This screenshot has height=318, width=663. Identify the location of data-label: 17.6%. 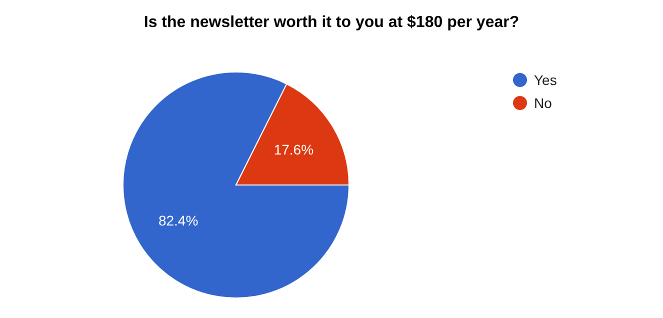
(294, 149).